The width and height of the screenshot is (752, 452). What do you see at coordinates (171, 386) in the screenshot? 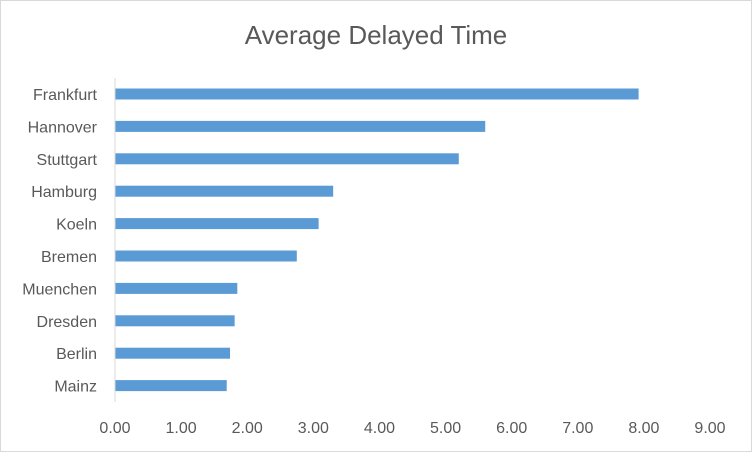
I see `bar-mainz` at bounding box center [171, 386].